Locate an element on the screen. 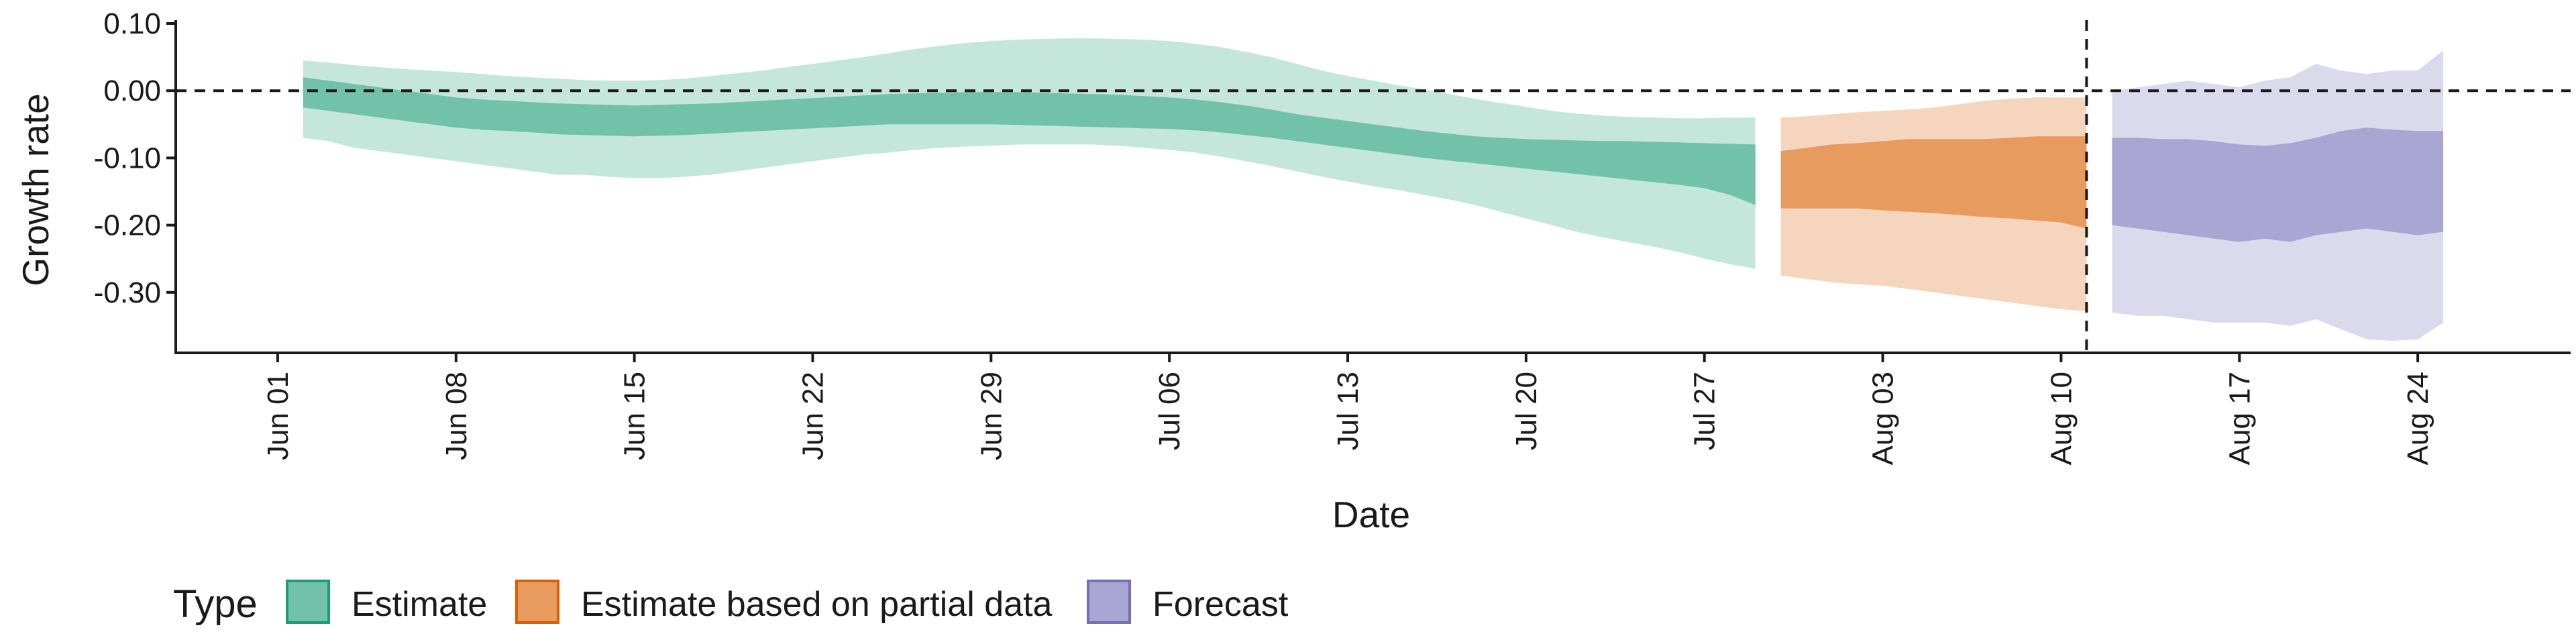 This screenshot has width=2576, height=644. legend-key-forecast is located at coordinates (1109, 602).